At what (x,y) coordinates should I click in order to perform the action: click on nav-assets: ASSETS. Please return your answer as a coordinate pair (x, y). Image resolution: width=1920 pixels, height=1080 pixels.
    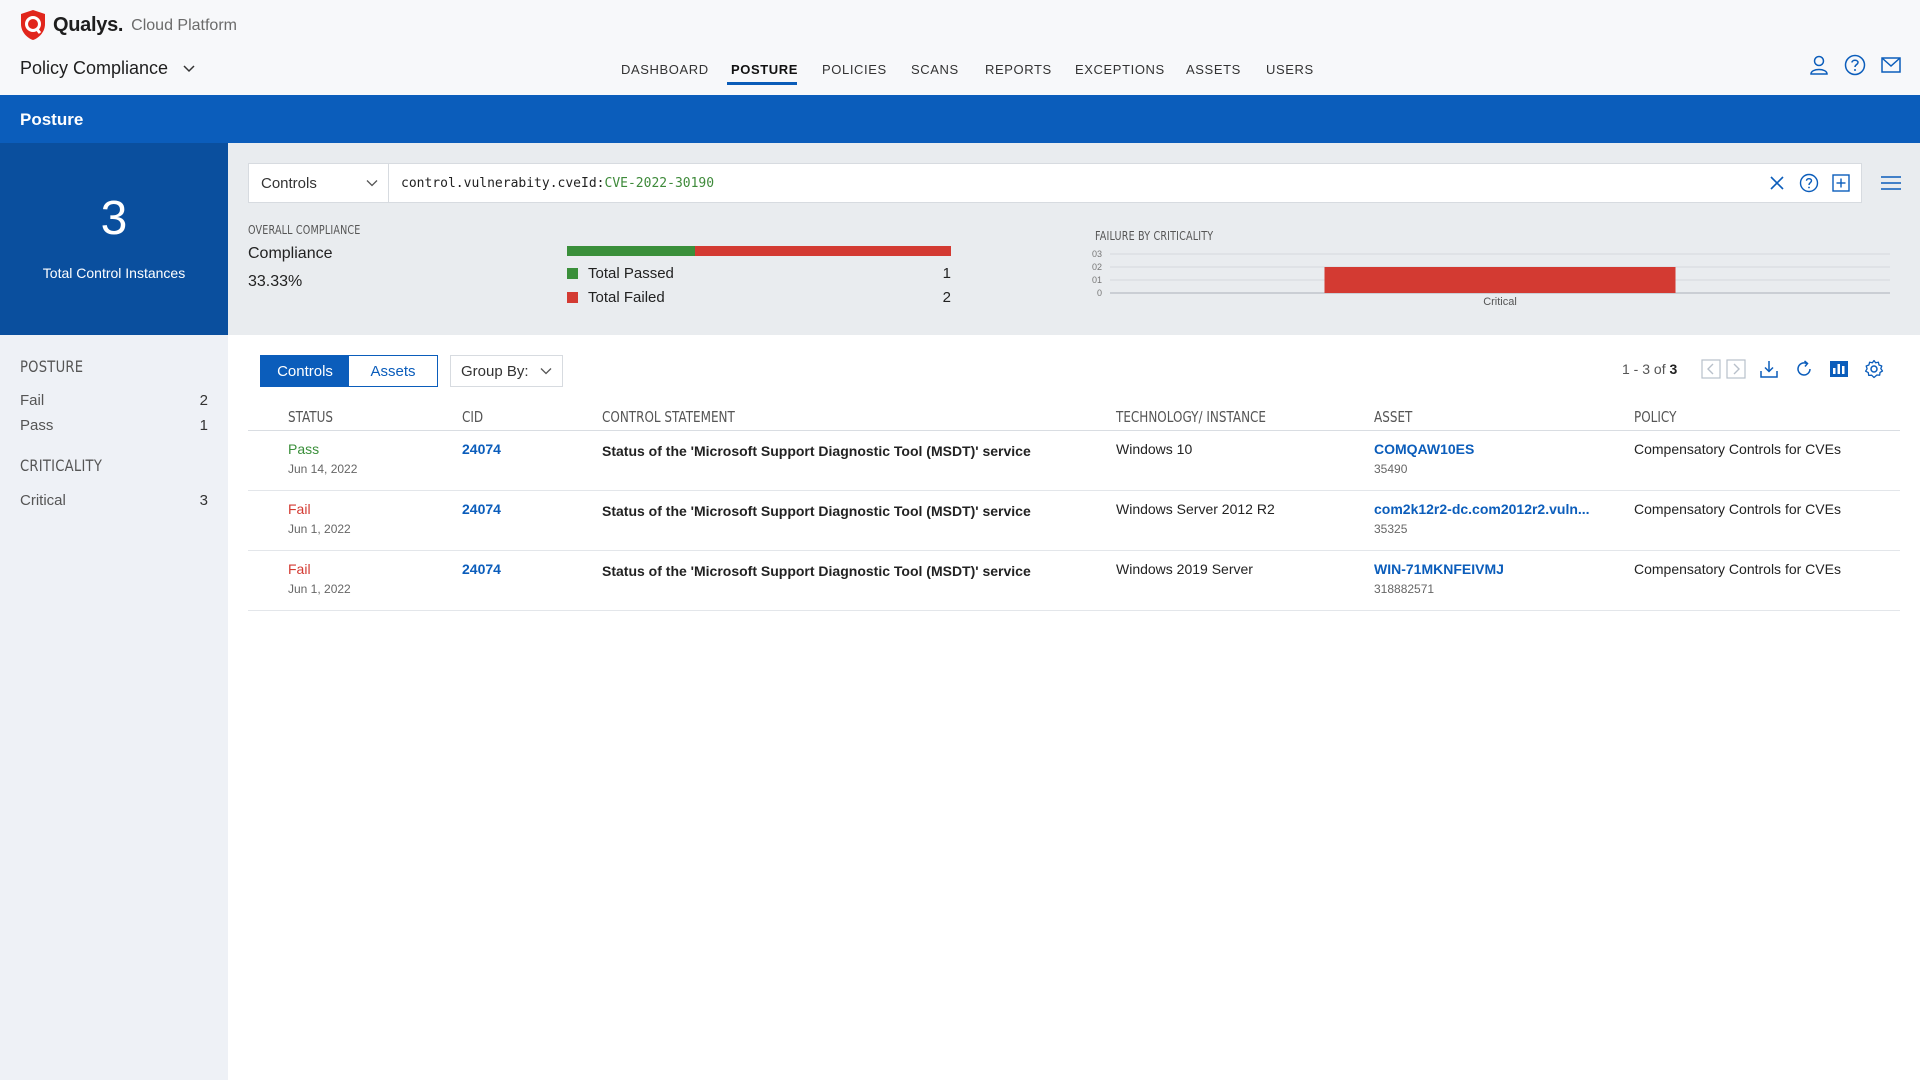
    Looking at the image, I should click on (1213, 69).